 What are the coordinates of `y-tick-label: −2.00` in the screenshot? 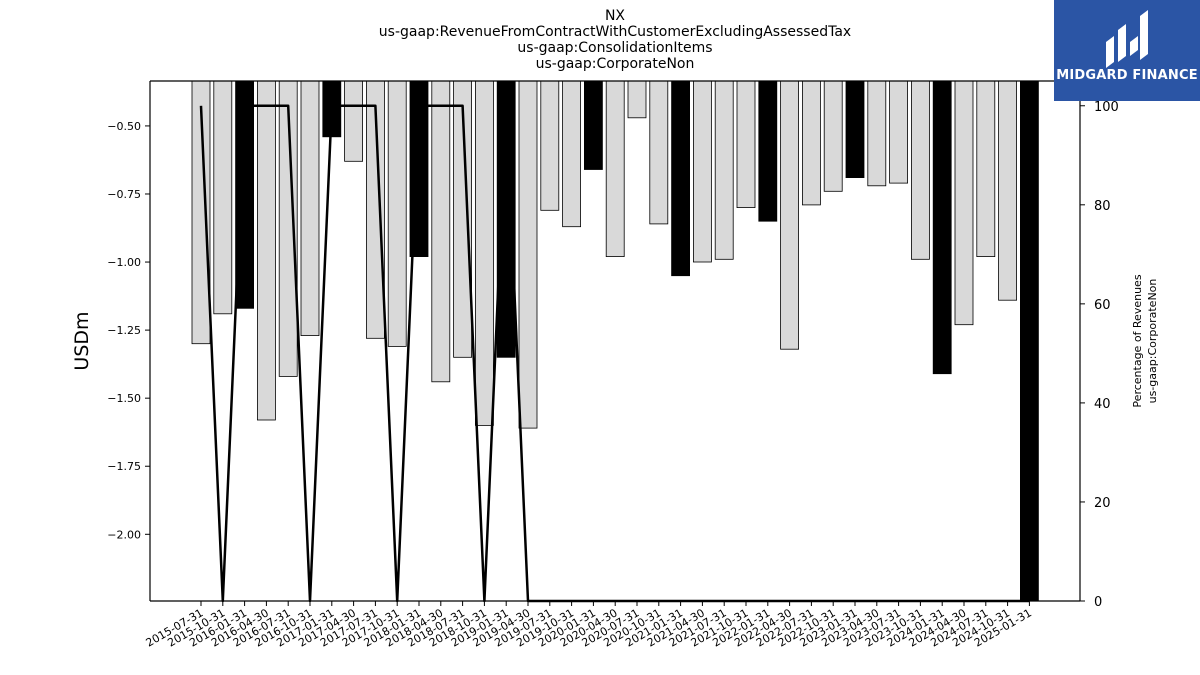 It's located at (124, 534).